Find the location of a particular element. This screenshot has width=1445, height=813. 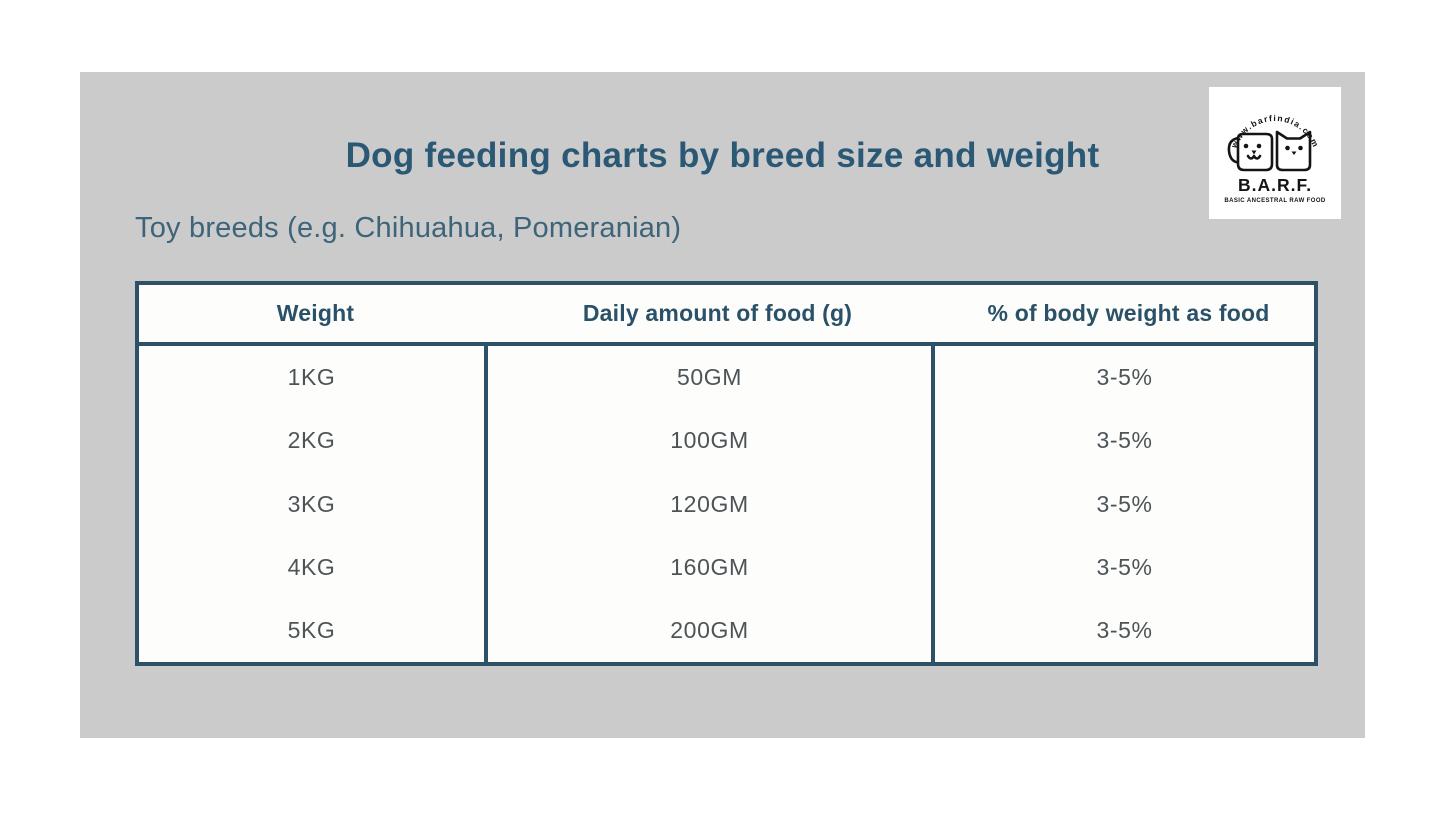

logo-website-text: www.barfindia.com is located at coordinates (1274, 131).